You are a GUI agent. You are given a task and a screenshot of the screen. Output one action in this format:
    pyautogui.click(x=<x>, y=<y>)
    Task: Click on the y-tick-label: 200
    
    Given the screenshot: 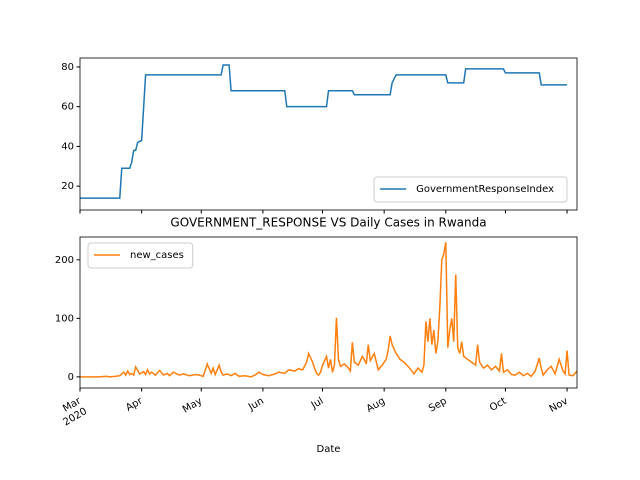 What is the action you would take?
    pyautogui.click(x=64, y=260)
    